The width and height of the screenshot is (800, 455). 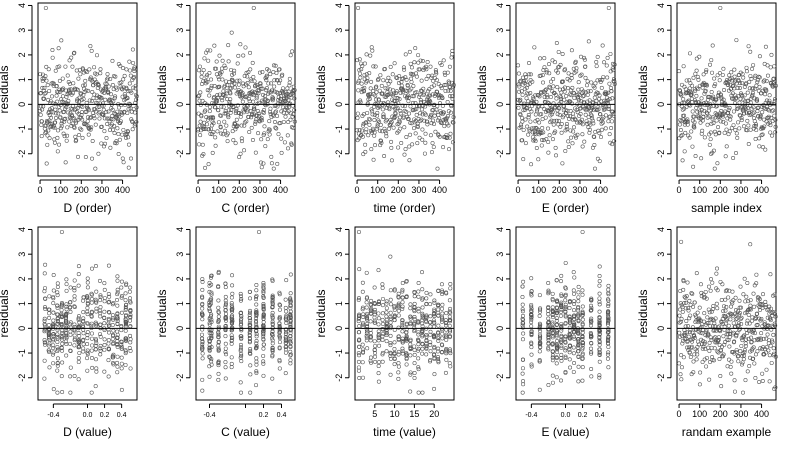 What do you see at coordinates (405, 88) in the screenshot?
I see `scatter-points` at bounding box center [405, 88].